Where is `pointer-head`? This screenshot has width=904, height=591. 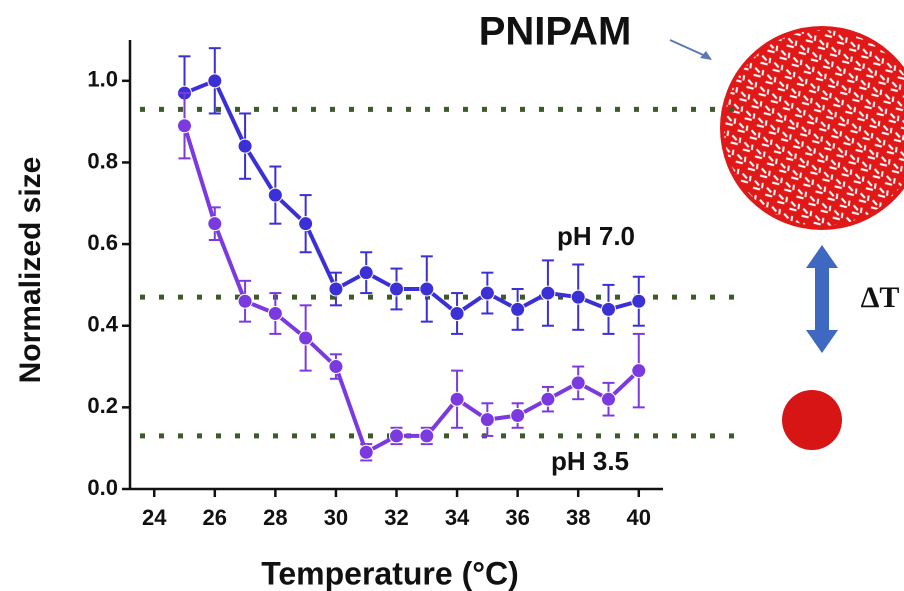 pointer-head is located at coordinates (706, 55).